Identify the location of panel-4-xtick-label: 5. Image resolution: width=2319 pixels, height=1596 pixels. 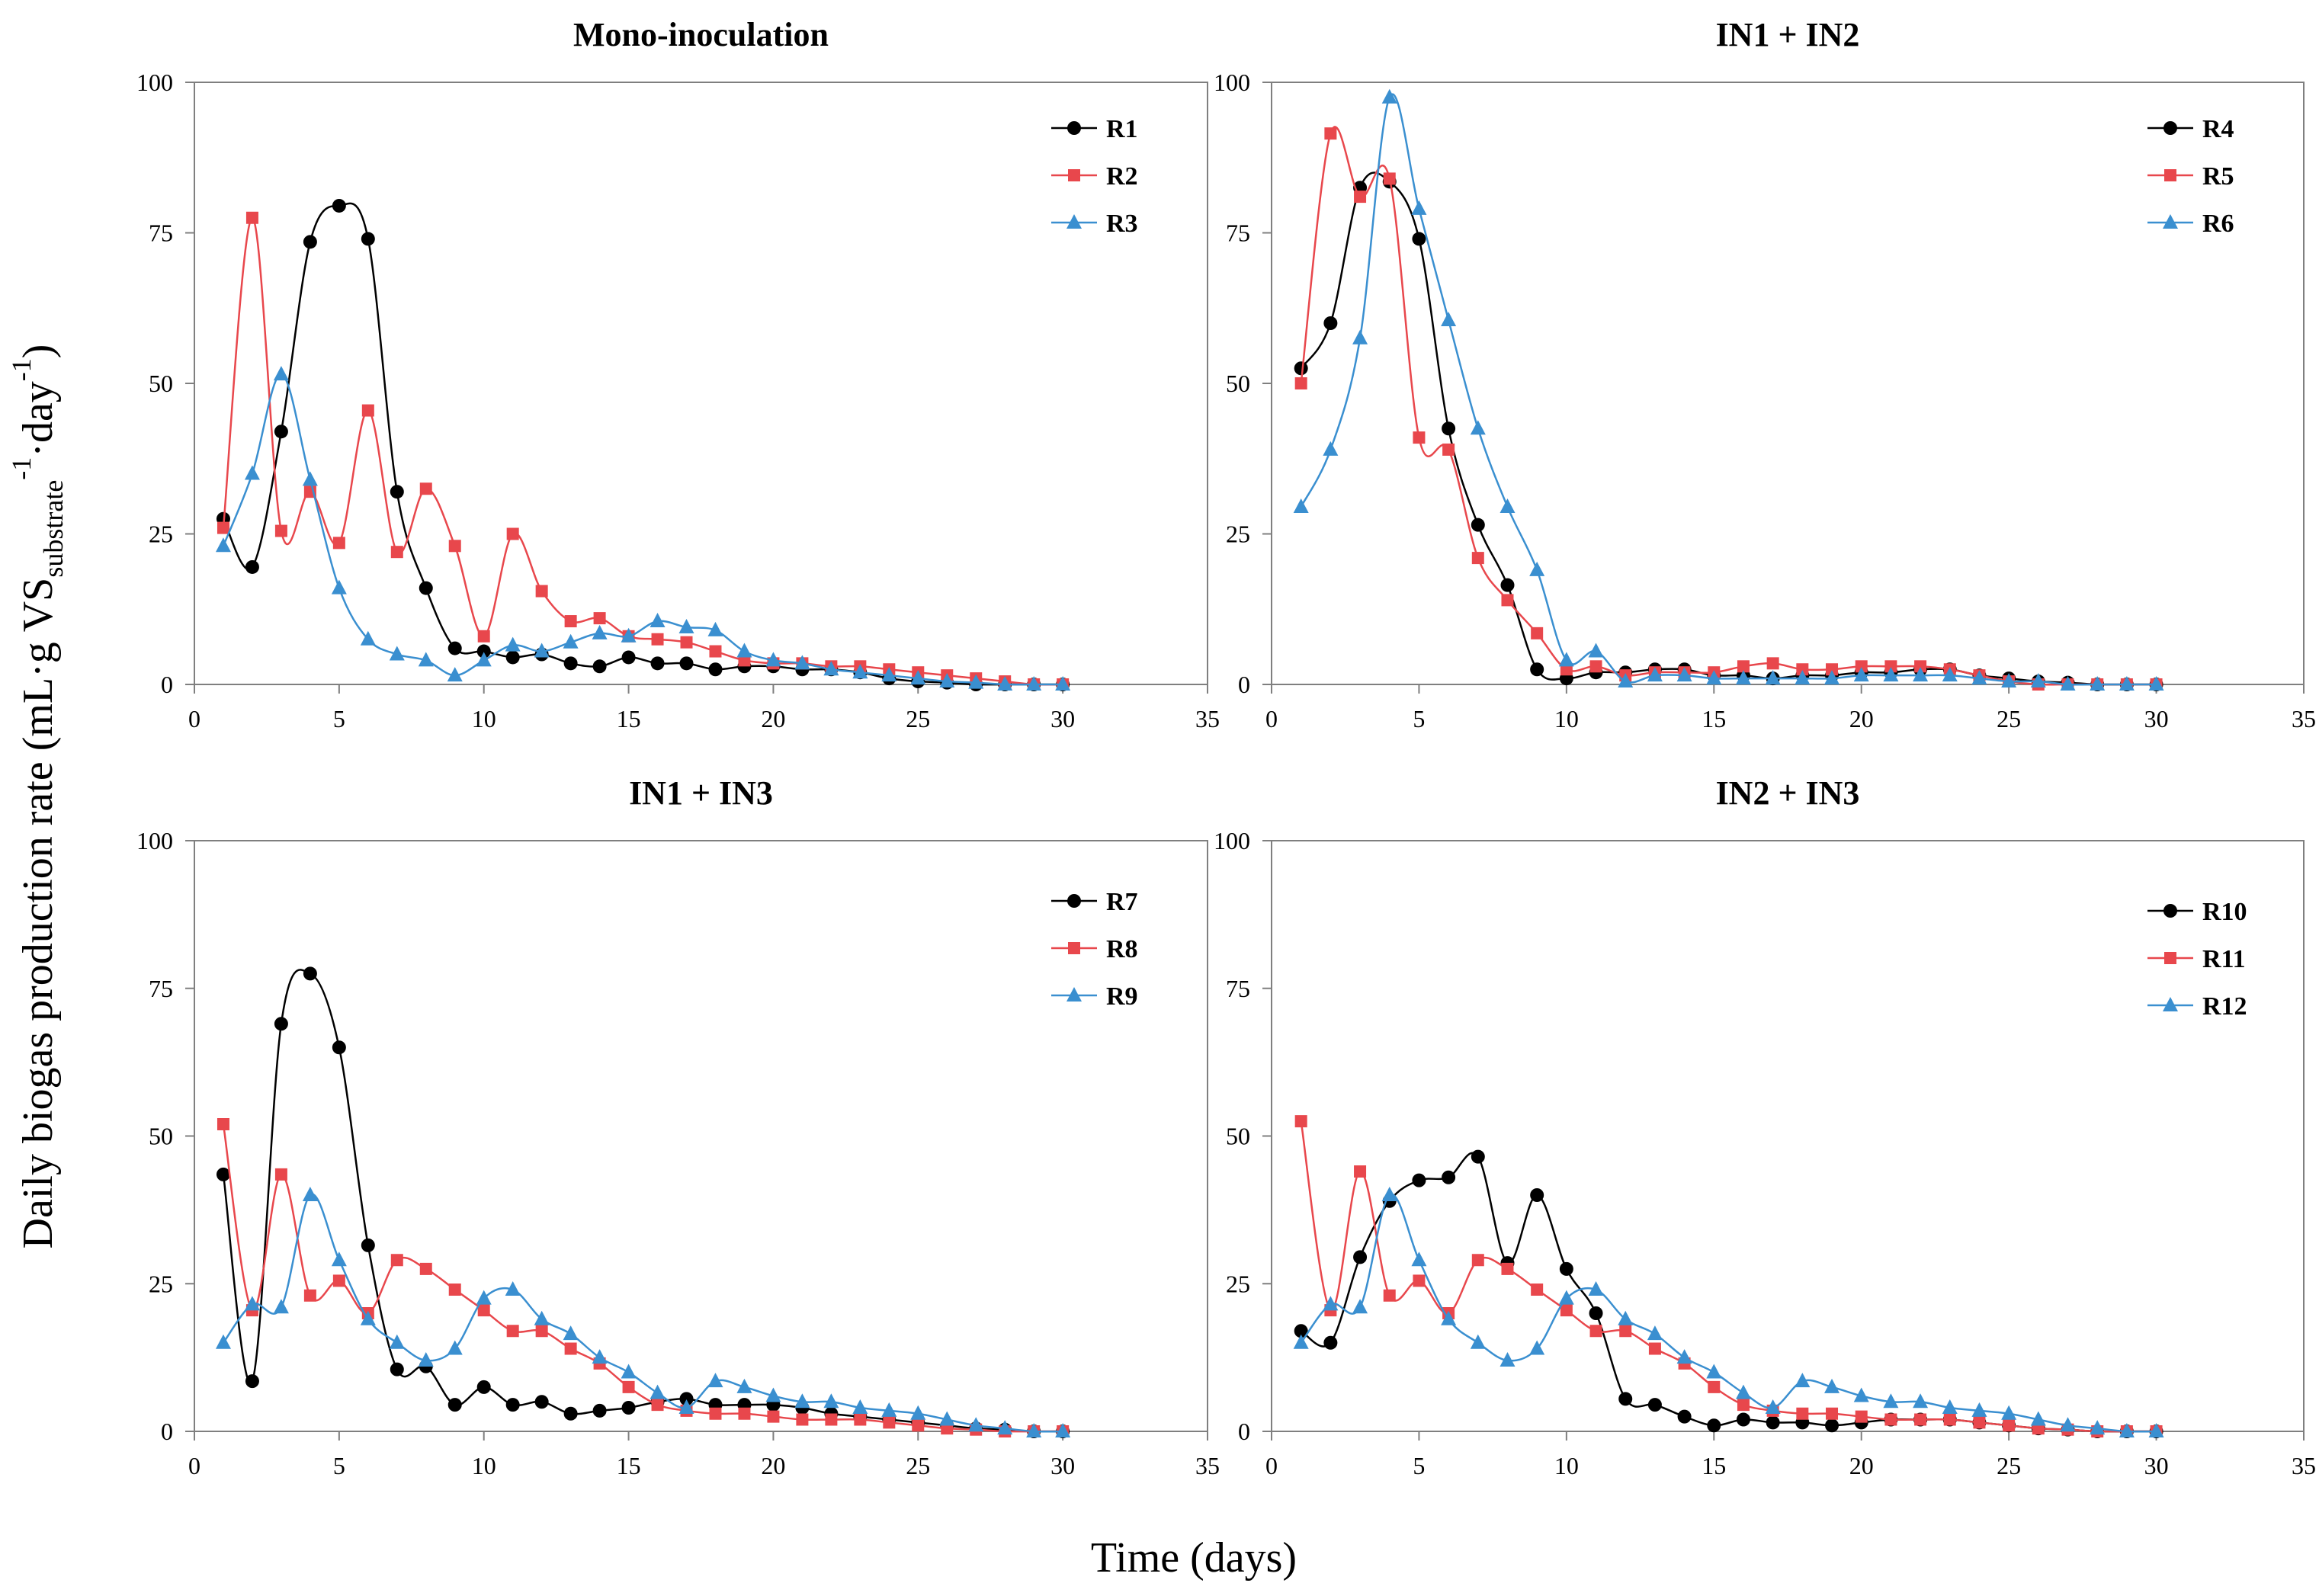
(1419, 1465).